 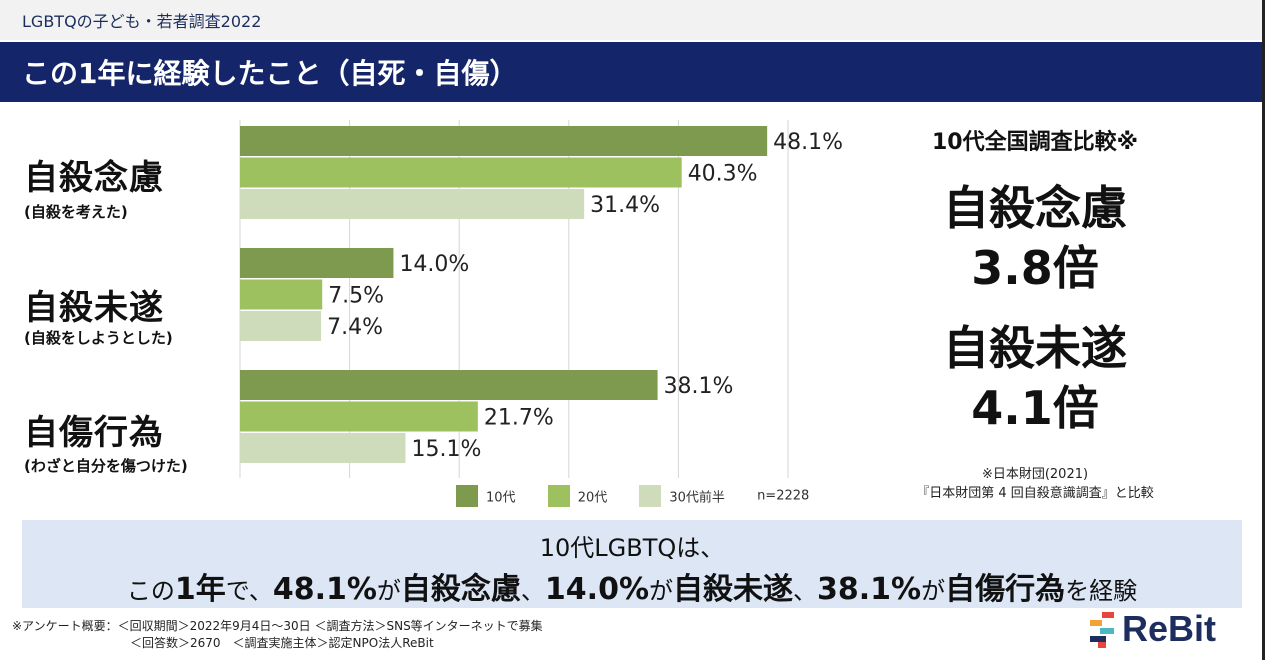 What do you see at coordinates (632, 496) in the screenshot?
I see `chart-legend: 10代 20代 30代前半 n=2228` at bounding box center [632, 496].